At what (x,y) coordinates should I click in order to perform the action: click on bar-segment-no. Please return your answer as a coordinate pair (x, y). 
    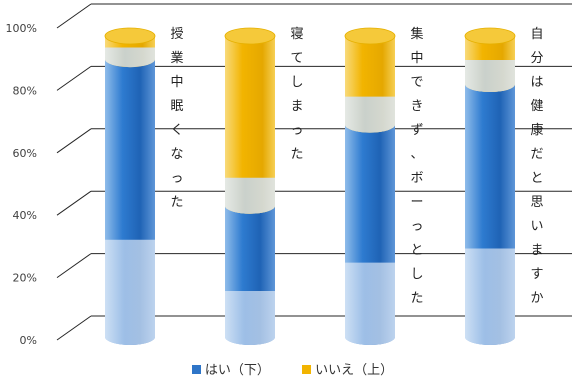
    Looking at the image, I should click on (250, 125).